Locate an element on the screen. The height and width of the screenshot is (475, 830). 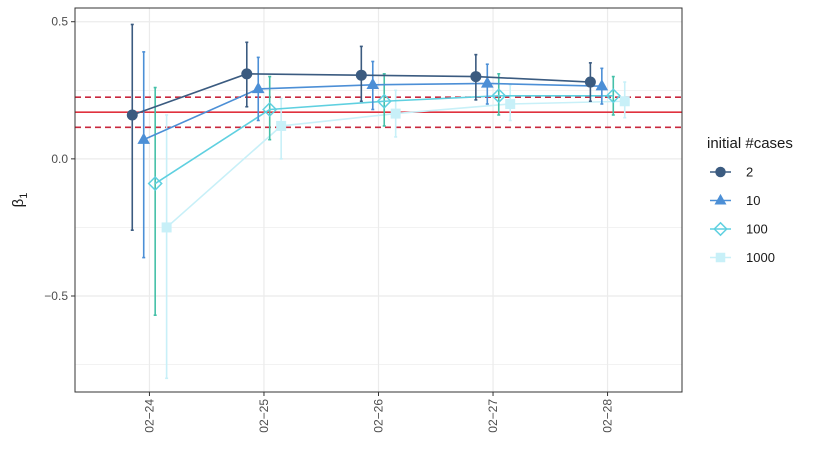
x-tick-label: 02−25 is located at coordinates (264, 416).